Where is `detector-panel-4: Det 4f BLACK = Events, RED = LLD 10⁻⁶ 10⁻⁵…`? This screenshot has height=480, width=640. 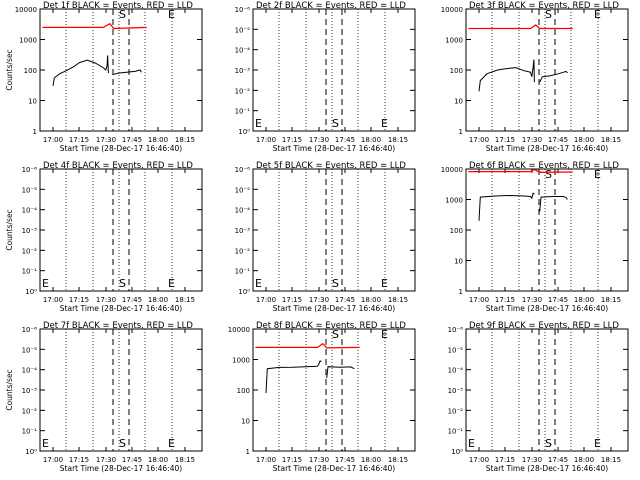 detector-panel-4: Det 4f BLACK = Events, RED = LLD 10⁻⁶ 10⁻⁵… is located at coordinates (104, 237).